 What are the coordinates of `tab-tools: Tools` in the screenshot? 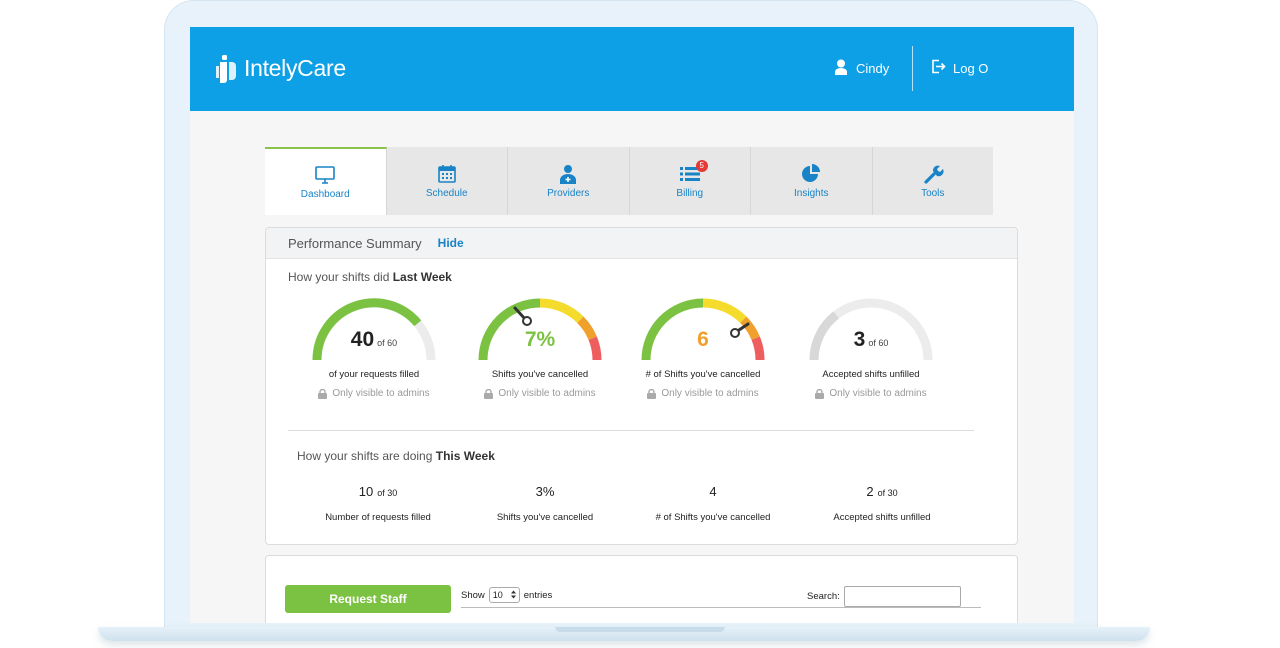 It's located at (933, 181).